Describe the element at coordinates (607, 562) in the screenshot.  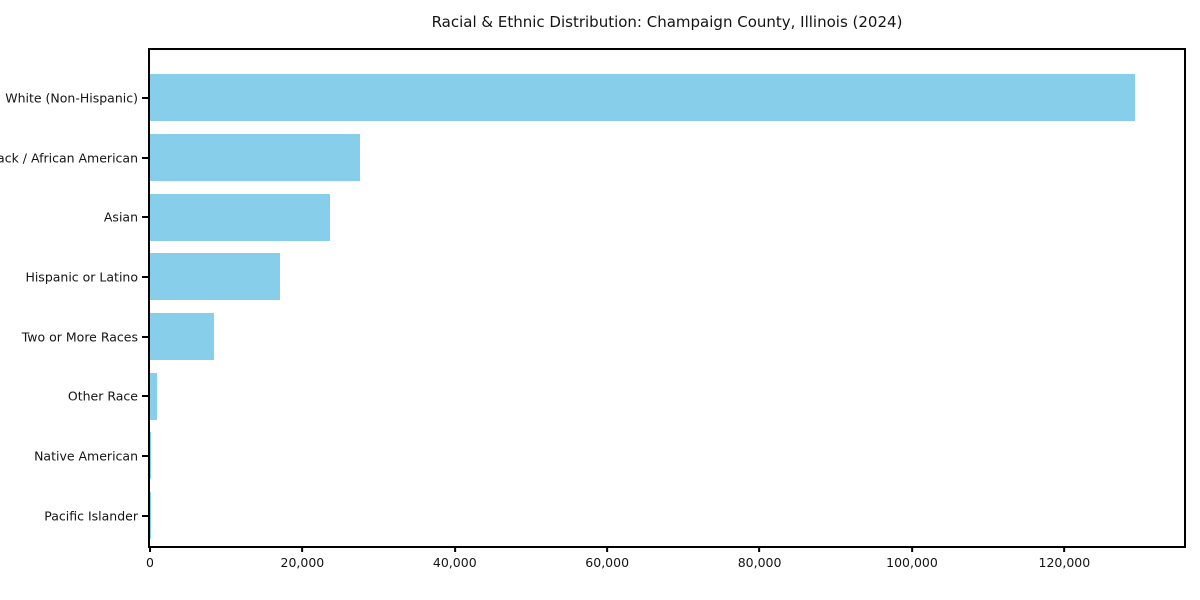
I see `x-tick-label: 60,000` at that location.